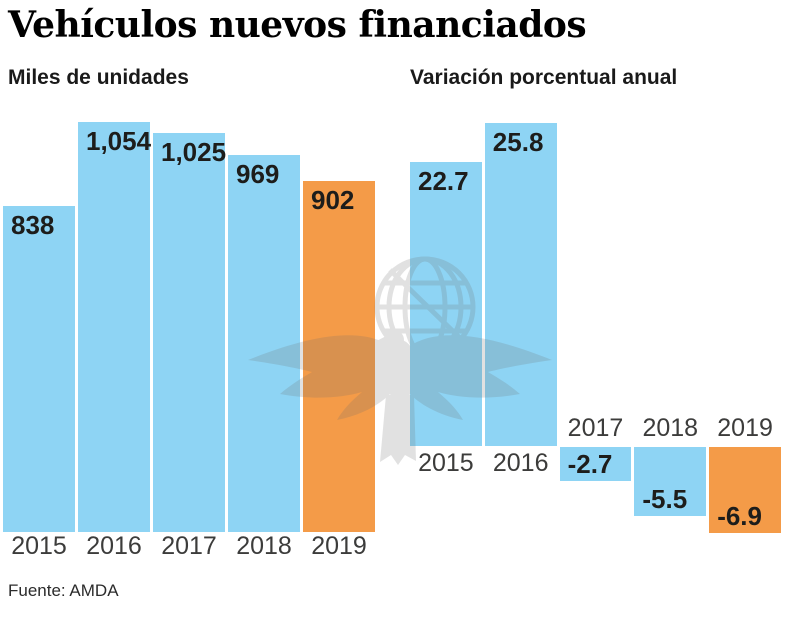 The height and width of the screenshot is (620, 785). What do you see at coordinates (739, 516) in the screenshot?
I see `value-label-2019: -6.9` at bounding box center [739, 516].